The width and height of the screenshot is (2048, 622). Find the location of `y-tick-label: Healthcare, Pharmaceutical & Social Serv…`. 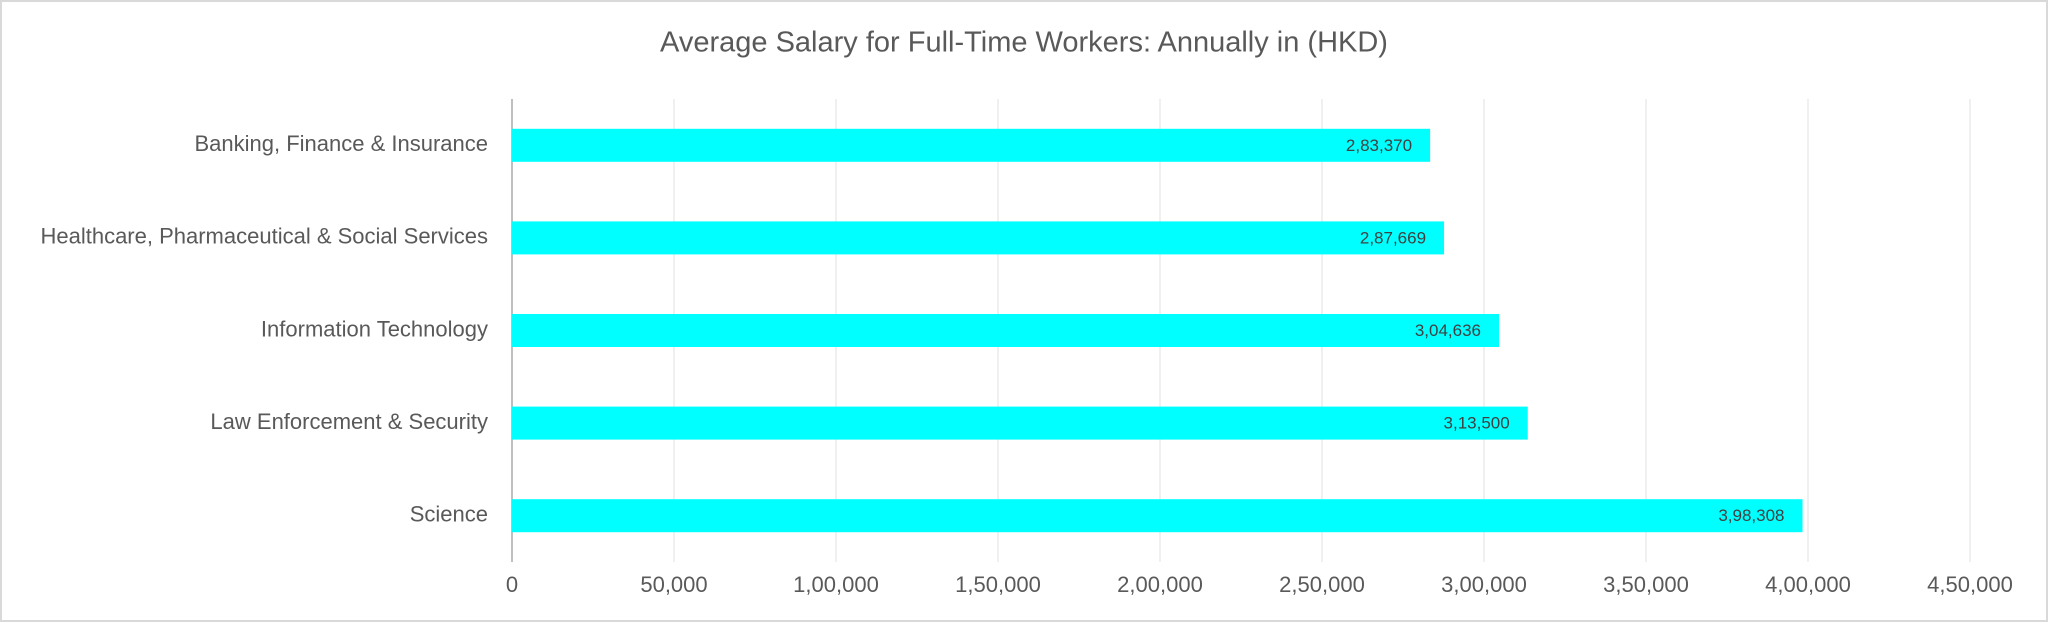

y-tick-label: Healthcare, Pharmaceutical & Social Serv… is located at coordinates (264, 236).